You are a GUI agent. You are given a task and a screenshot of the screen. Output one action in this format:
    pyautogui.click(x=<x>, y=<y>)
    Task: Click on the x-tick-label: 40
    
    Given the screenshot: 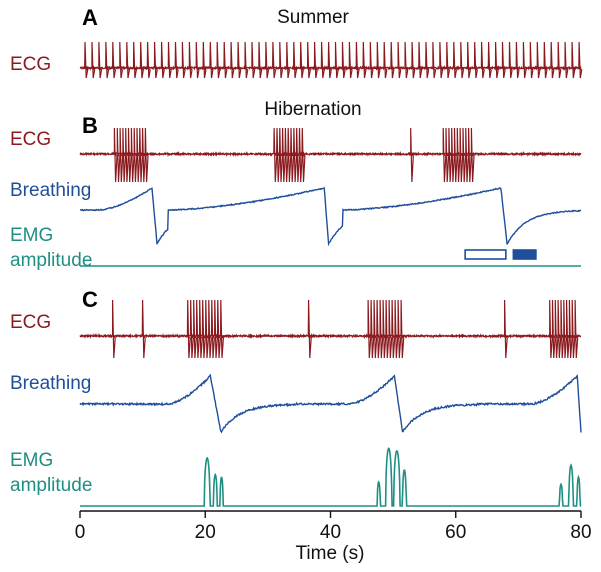 What is the action you would take?
    pyautogui.click(x=330, y=532)
    